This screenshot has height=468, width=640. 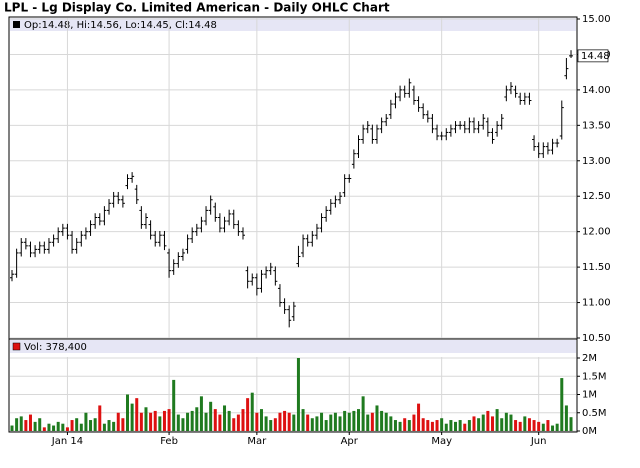 I want to click on y-tick-label: 12.50, so click(x=596, y=196).